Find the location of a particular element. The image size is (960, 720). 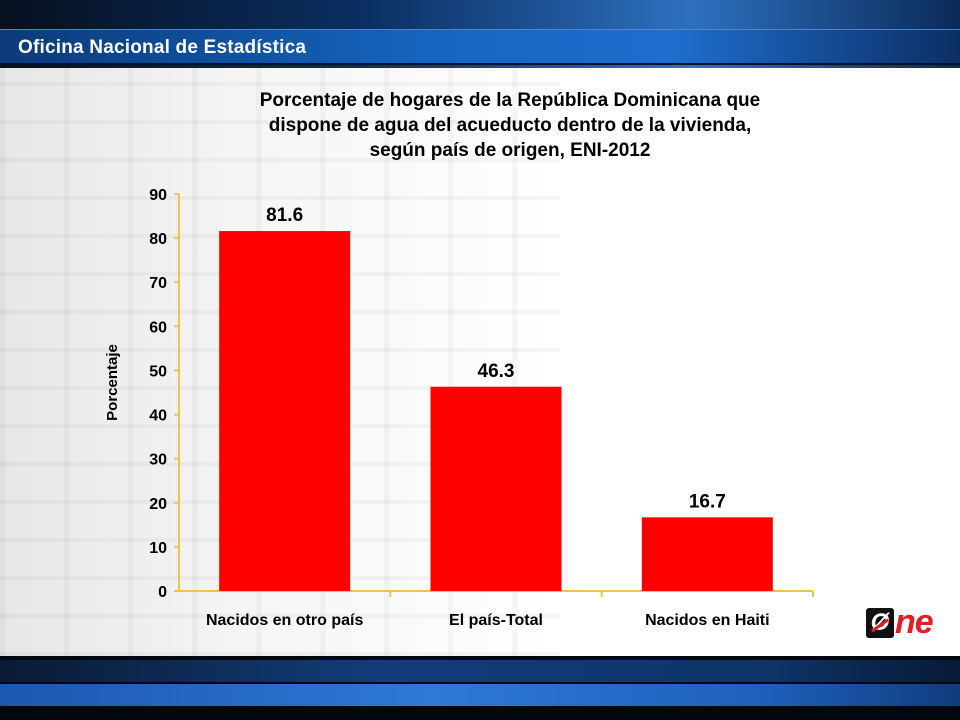

x-category-label: Nacidos en Haiti is located at coordinates (707, 620).